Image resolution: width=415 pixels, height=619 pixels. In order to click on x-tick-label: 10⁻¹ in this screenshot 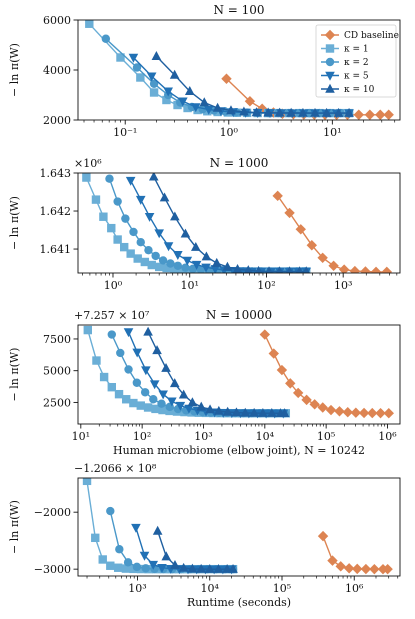, I will do `click(125, 132)`.